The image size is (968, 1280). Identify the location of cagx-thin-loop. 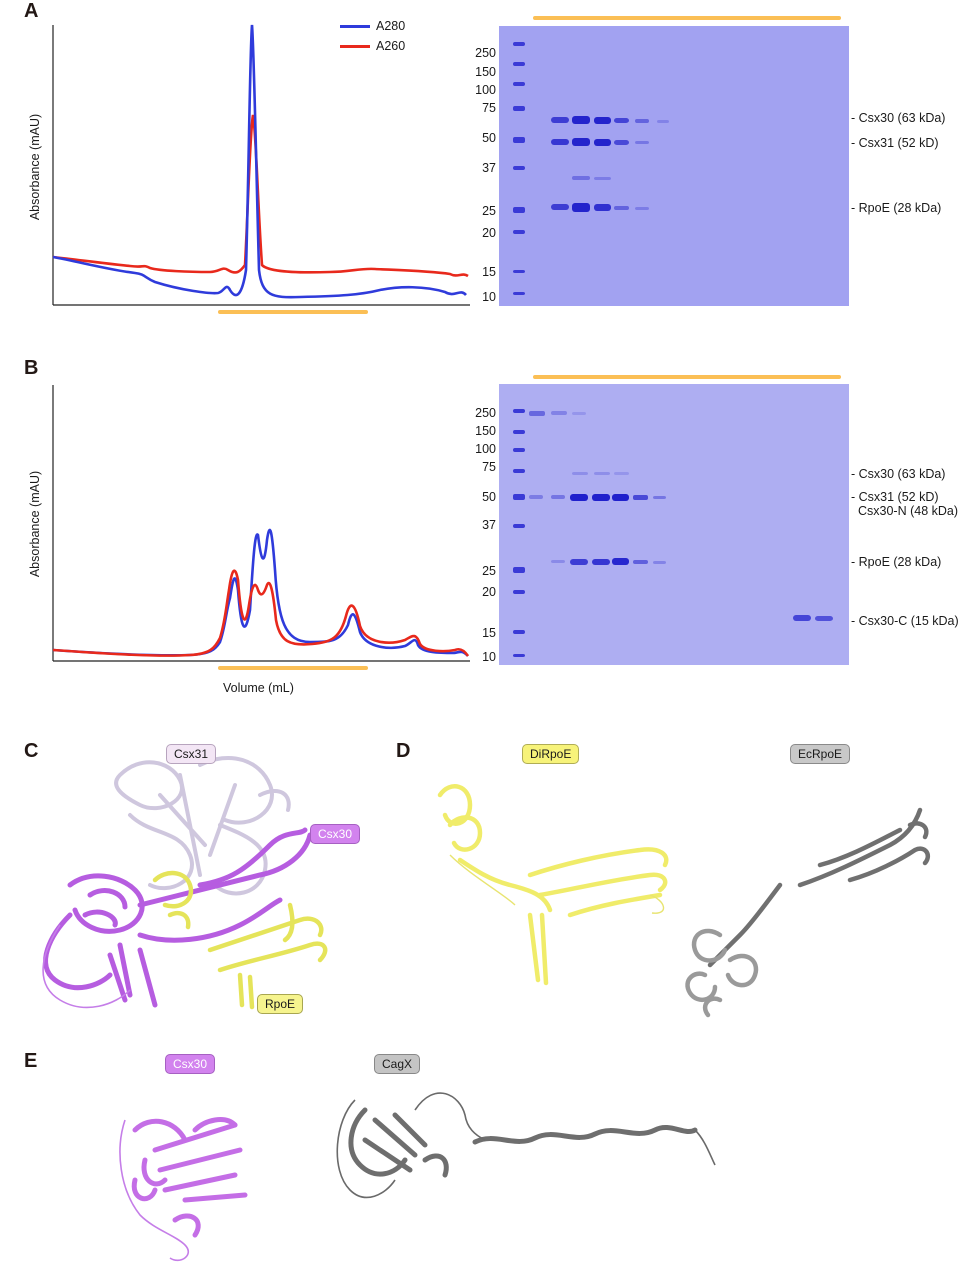
(526, 1145).